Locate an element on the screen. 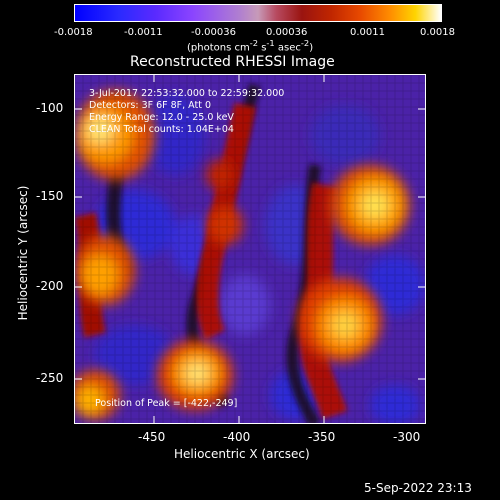  colorbar-unit: (photons cm-2 s-1 asec-2) is located at coordinates (250, 46).